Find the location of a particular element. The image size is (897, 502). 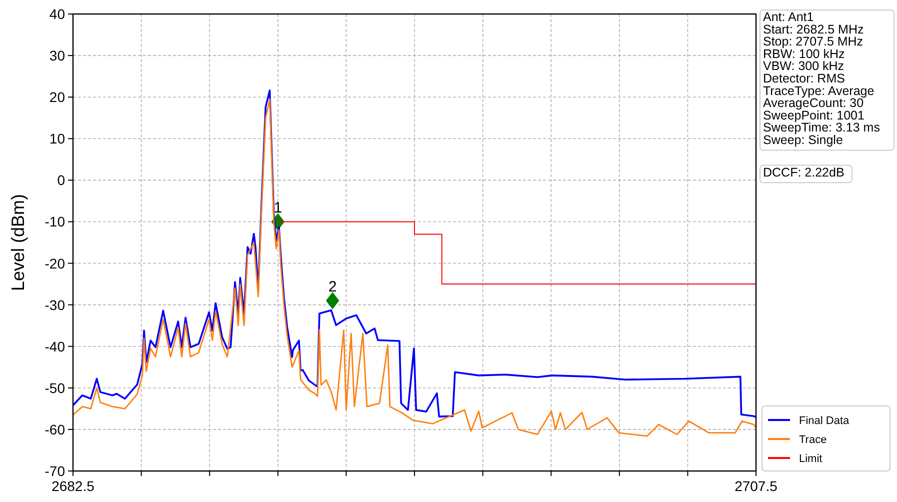

y-tick-label: 20 is located at coordinates (57, 97).